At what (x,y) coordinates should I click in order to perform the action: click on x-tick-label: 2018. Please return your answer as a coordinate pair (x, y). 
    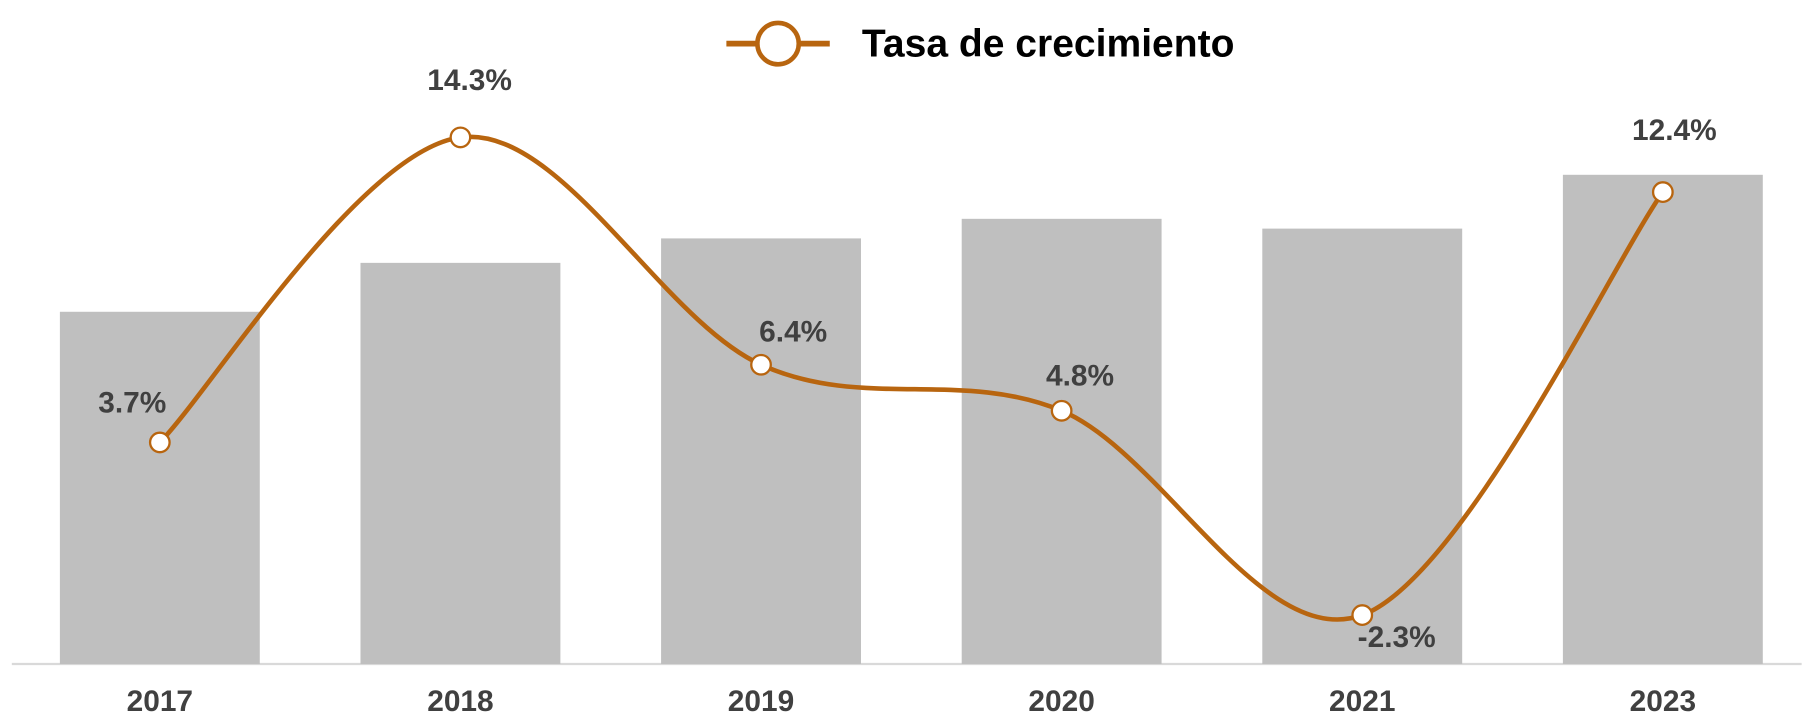
    Looking at the image, I should click on (460, 701).